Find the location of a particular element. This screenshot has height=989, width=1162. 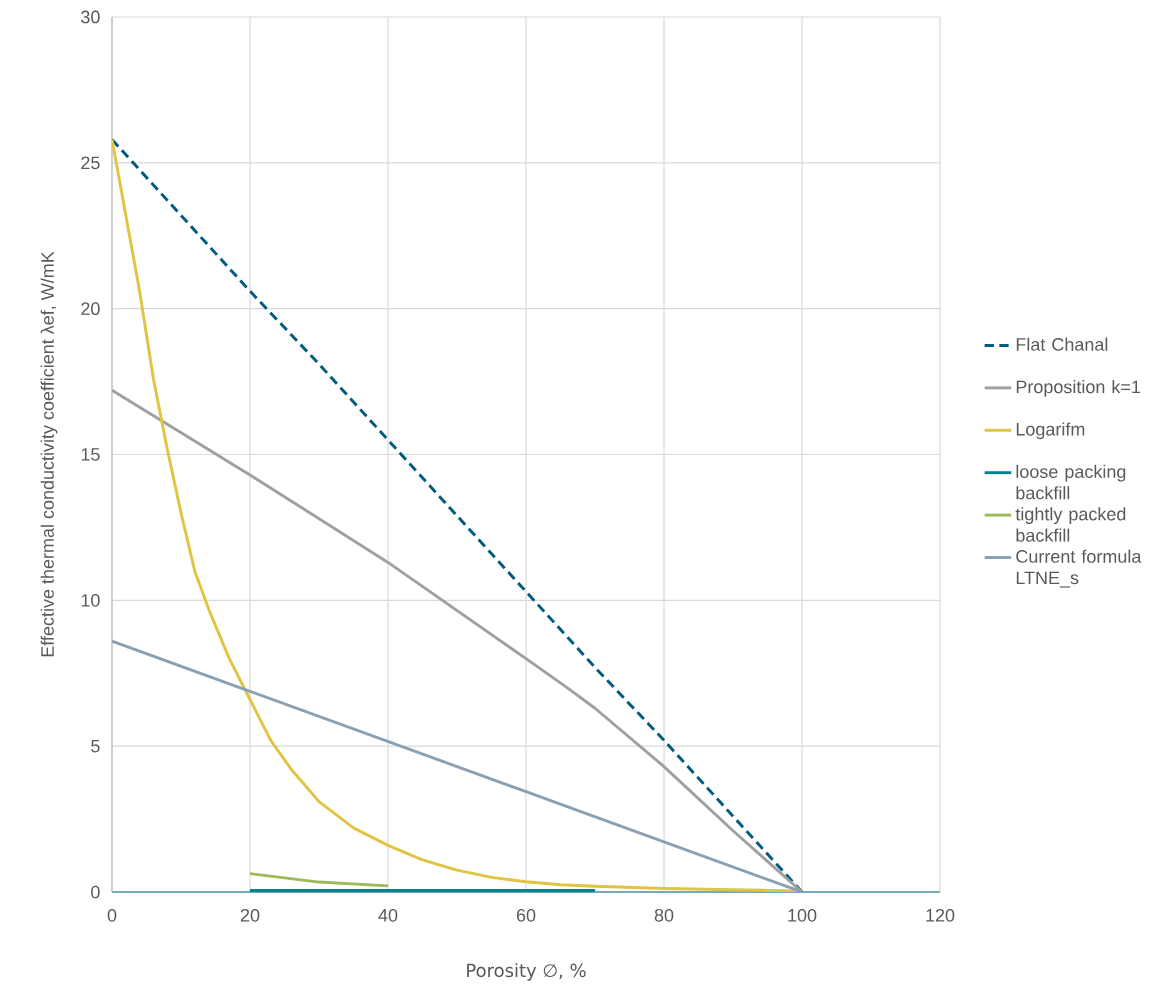

y-tick-label: 20 is located at coordinates (90, 309).